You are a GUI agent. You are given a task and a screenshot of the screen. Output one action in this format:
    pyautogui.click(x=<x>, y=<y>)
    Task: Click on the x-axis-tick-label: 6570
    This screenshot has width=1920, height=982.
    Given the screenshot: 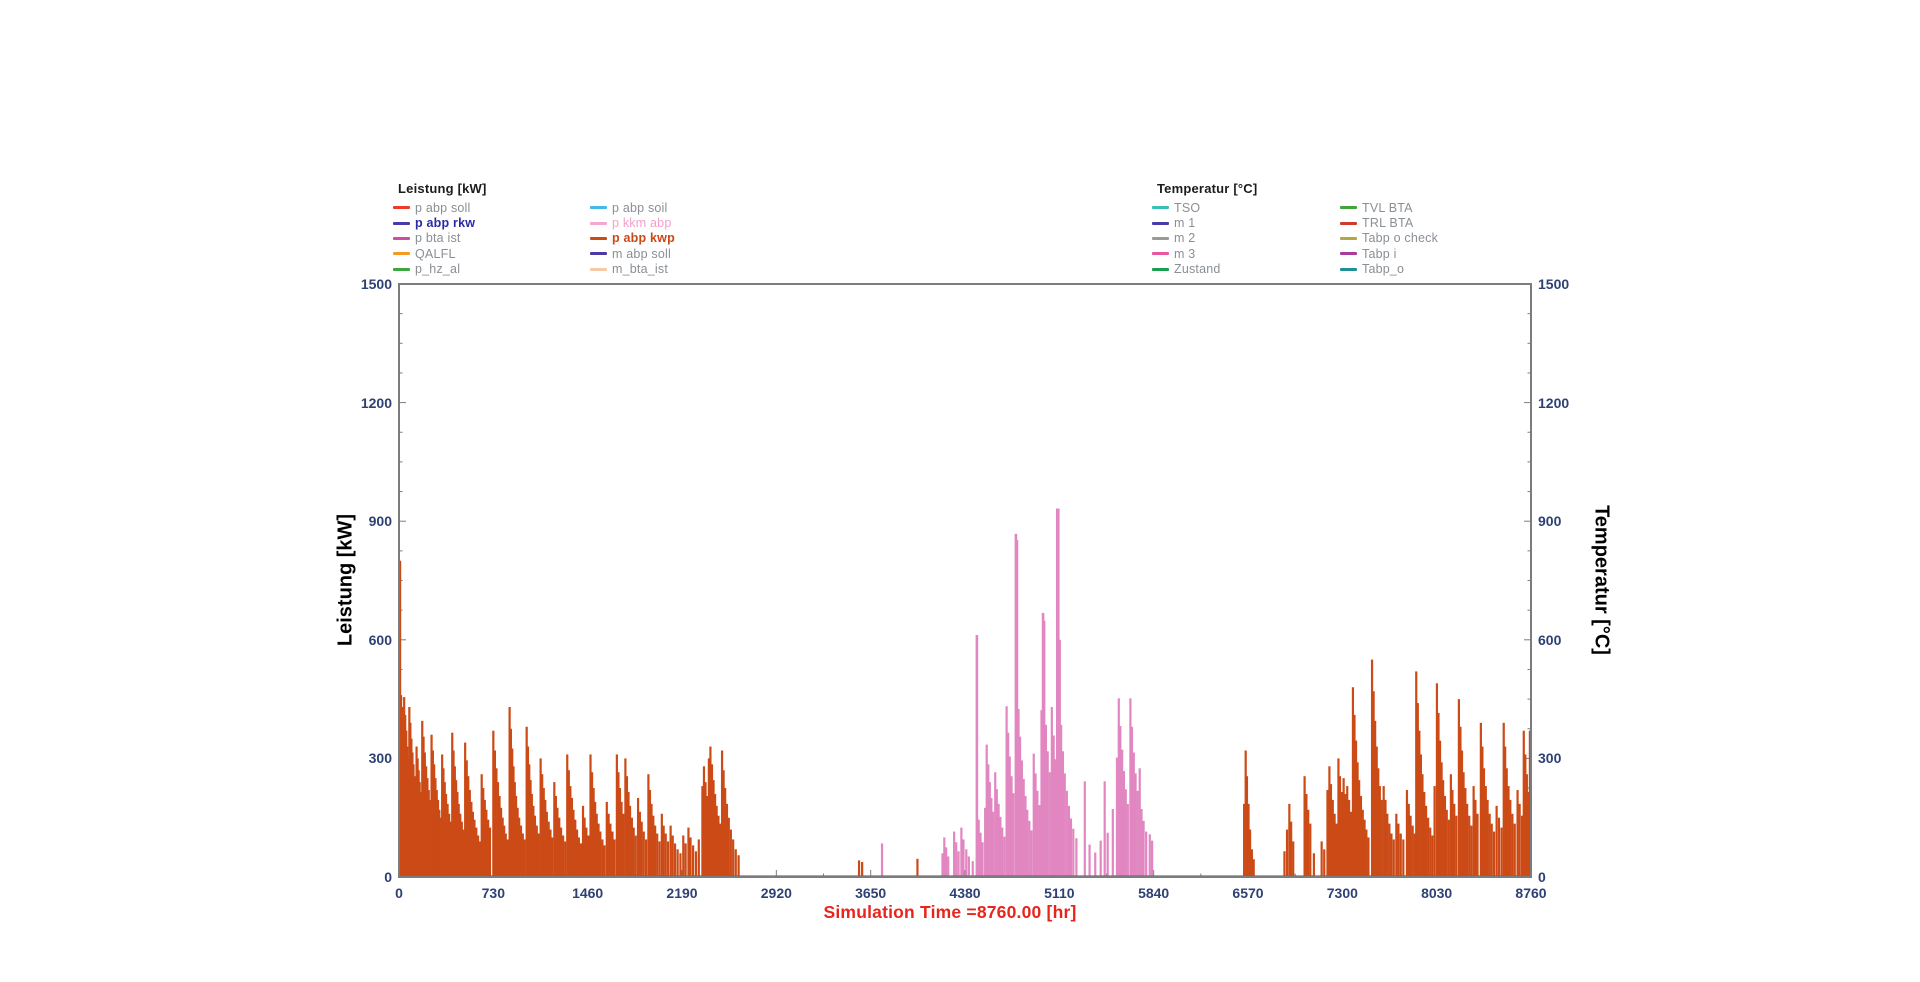 What is the action you would take?
    pyautogui.click(x=1248, y=893)
    